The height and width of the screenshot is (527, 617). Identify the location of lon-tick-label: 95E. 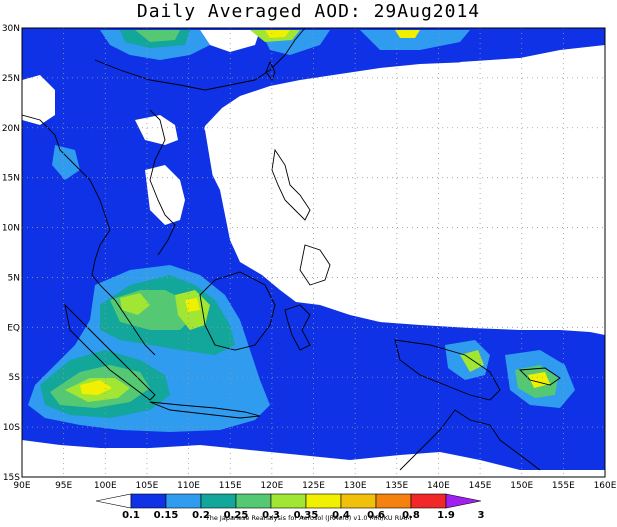
(63, 486).